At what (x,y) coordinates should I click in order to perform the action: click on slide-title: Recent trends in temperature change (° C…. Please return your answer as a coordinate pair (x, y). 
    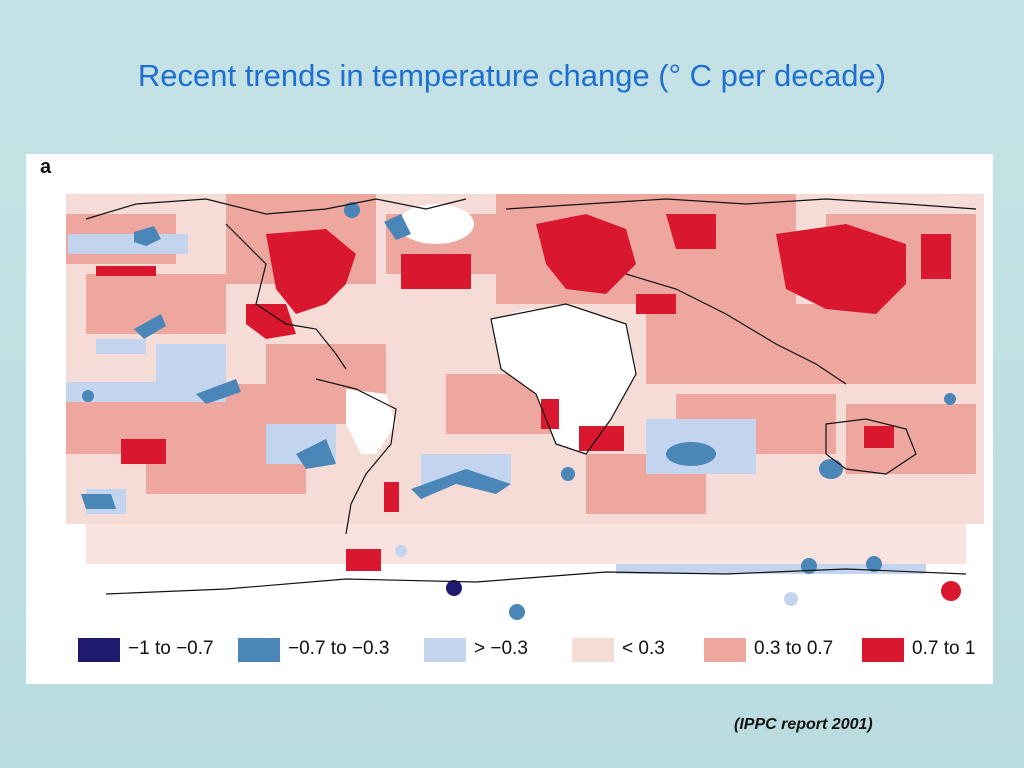
    Looking at the image, I should click on (512, 75).